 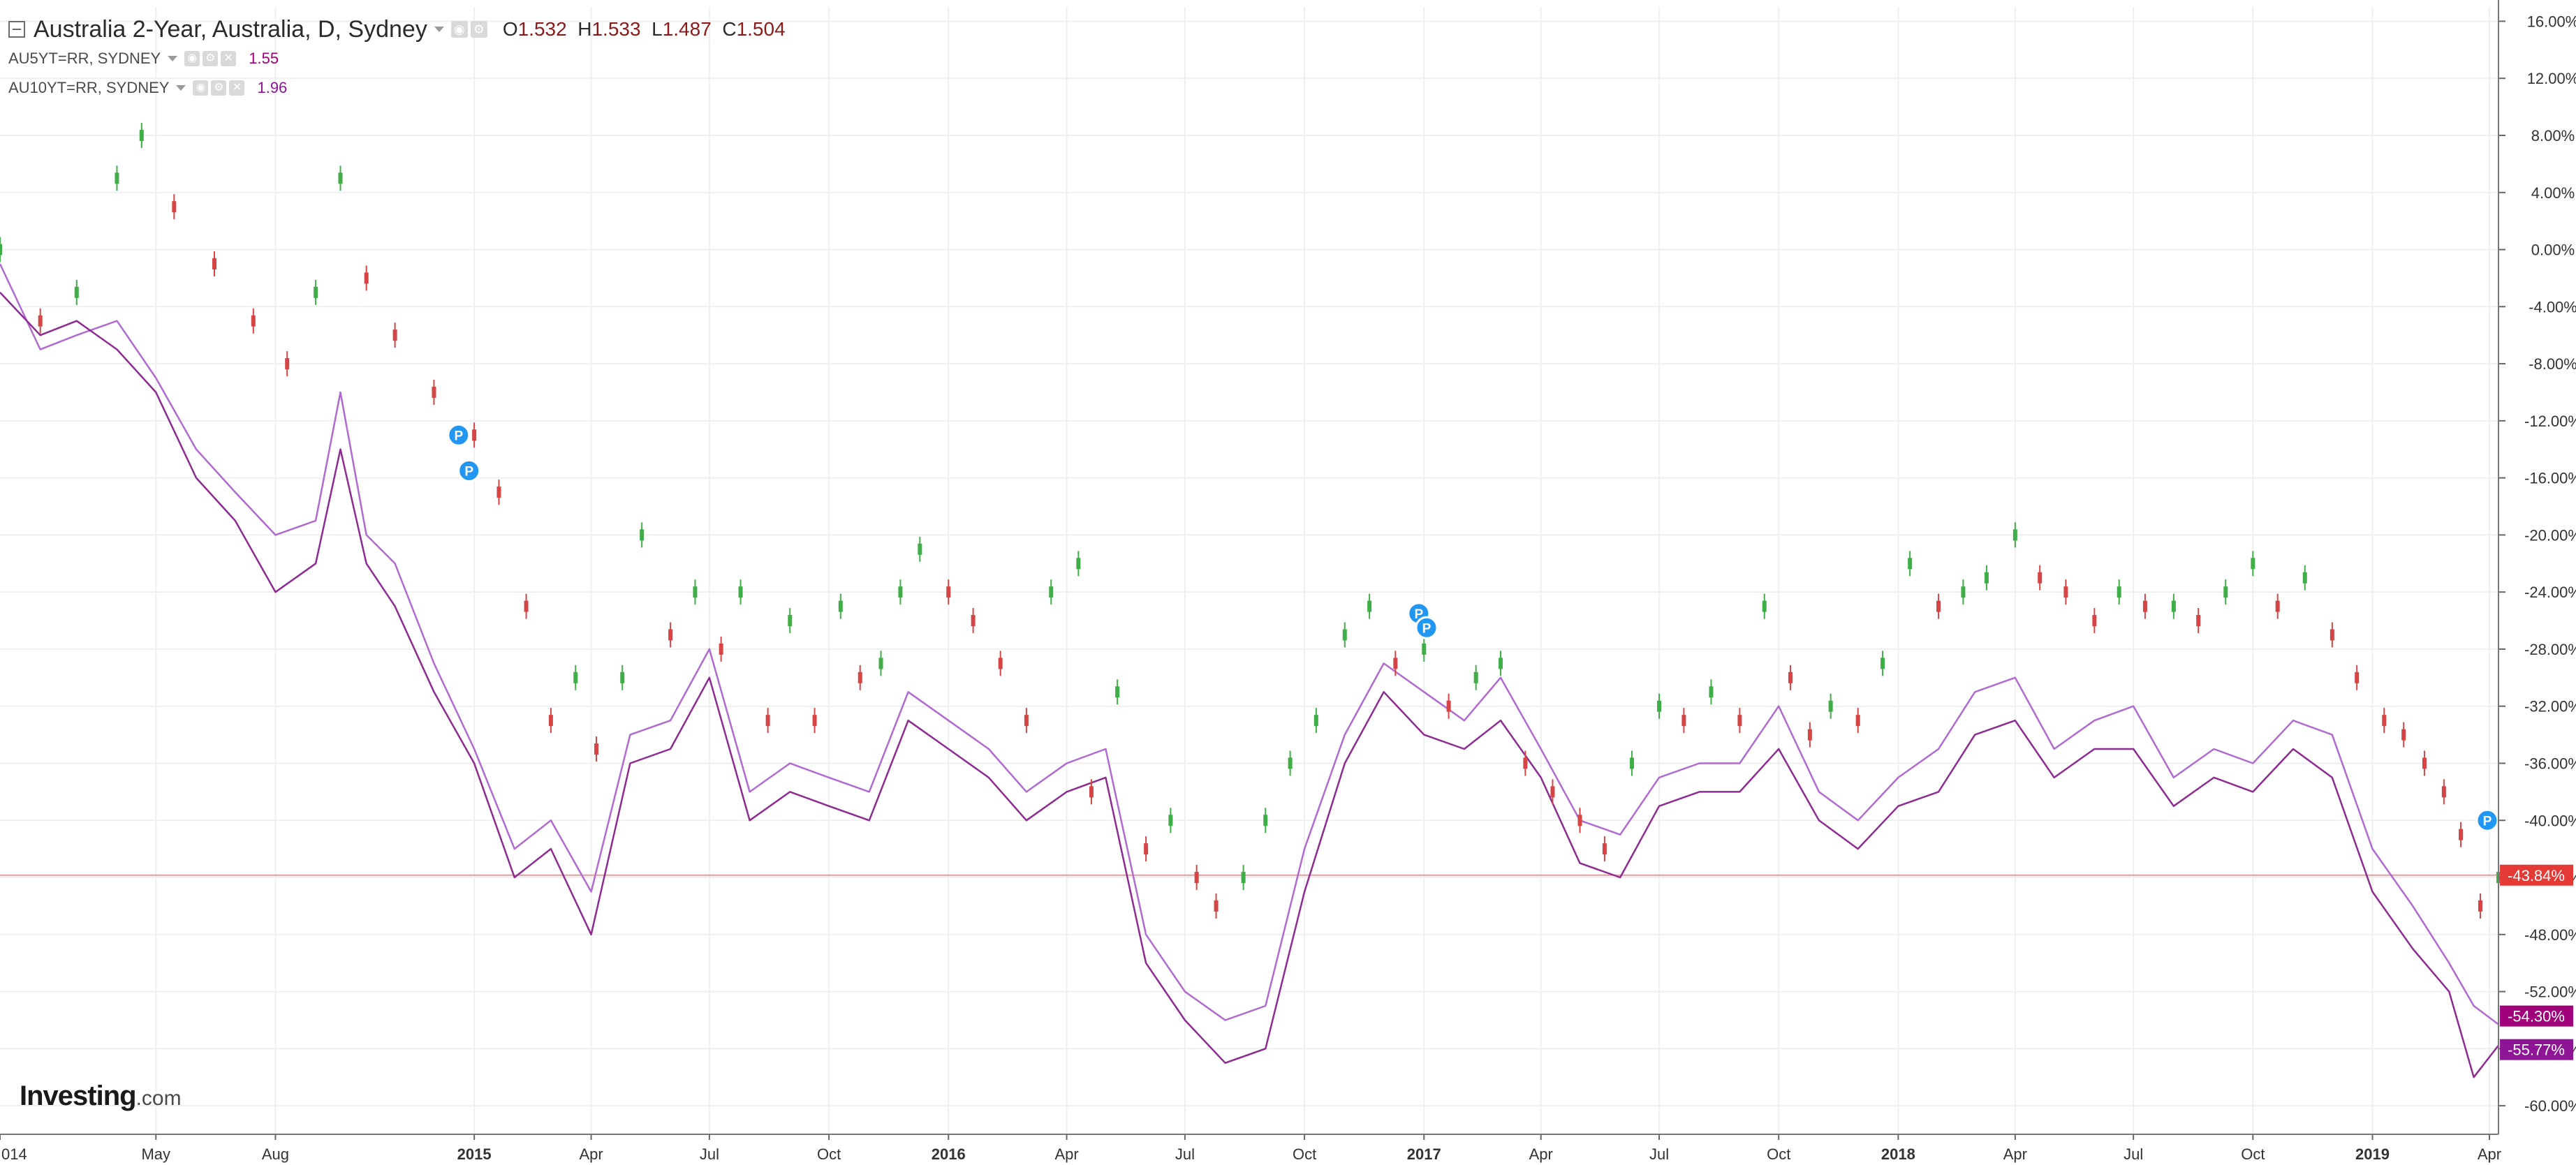 I want to click on series-au5y-settings-icon: ⚙, so click(x=211, y=58).